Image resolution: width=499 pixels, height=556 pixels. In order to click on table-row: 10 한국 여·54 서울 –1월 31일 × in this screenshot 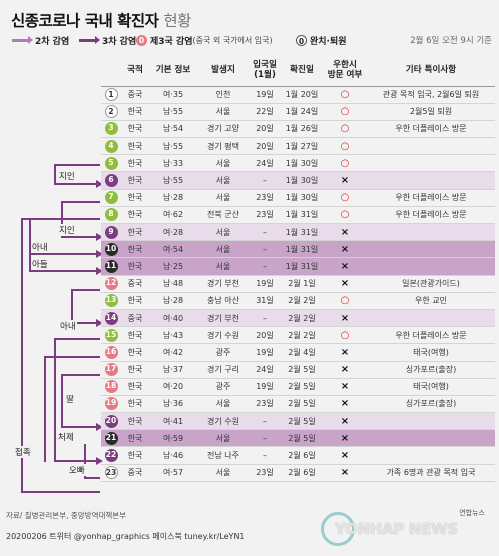, I will do `click(298, 249)`.